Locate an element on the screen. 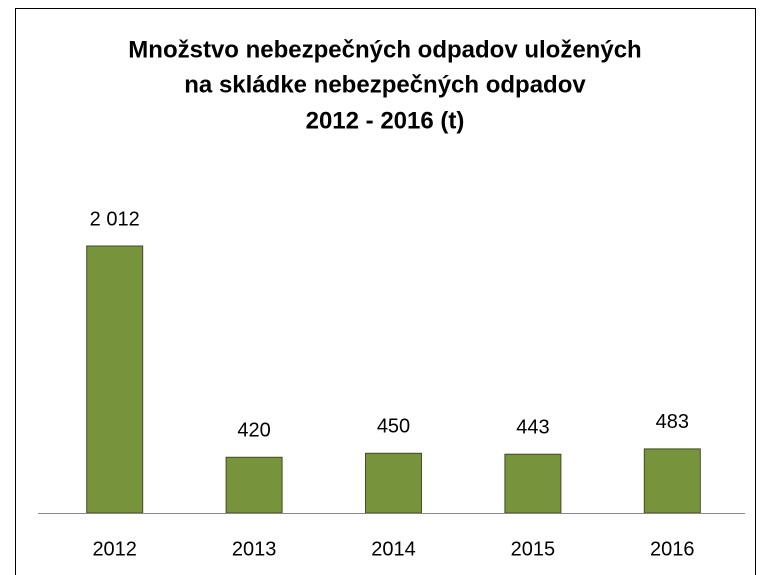 The image size is (761, 575). chart-title: 2012 - 2016 (t) is located at coordinates (385, 120).